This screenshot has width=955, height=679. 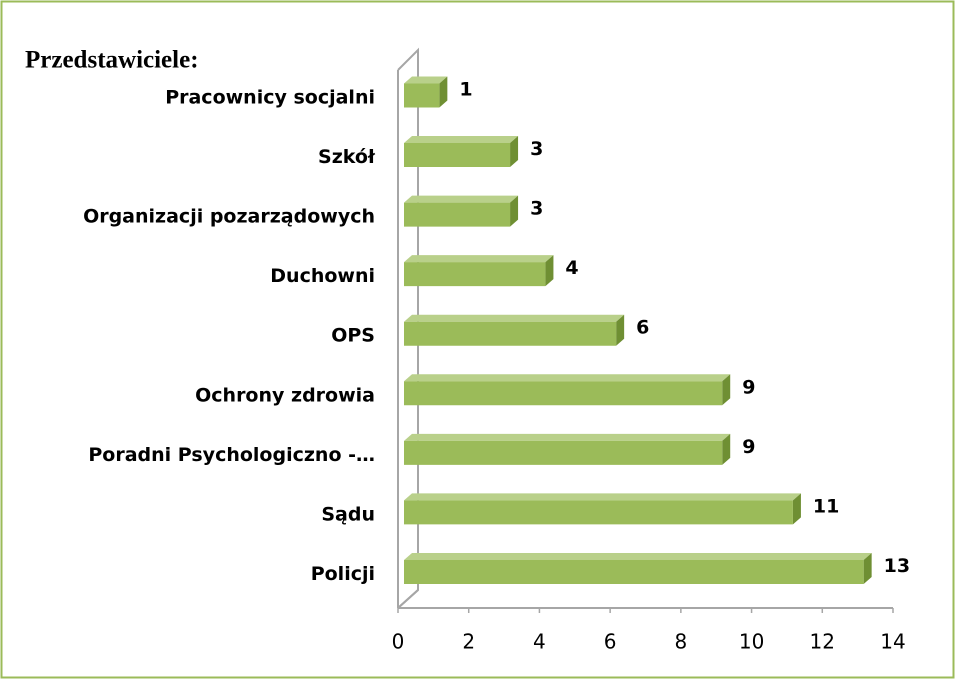 I want to click on x-tick-label: 2, so click(x=468, y=642).